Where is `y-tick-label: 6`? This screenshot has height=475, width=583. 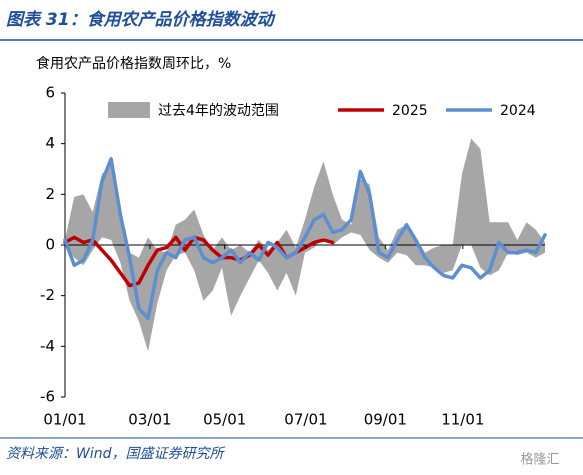
y-tick-label: 6 is located at coordinates (50, 93).